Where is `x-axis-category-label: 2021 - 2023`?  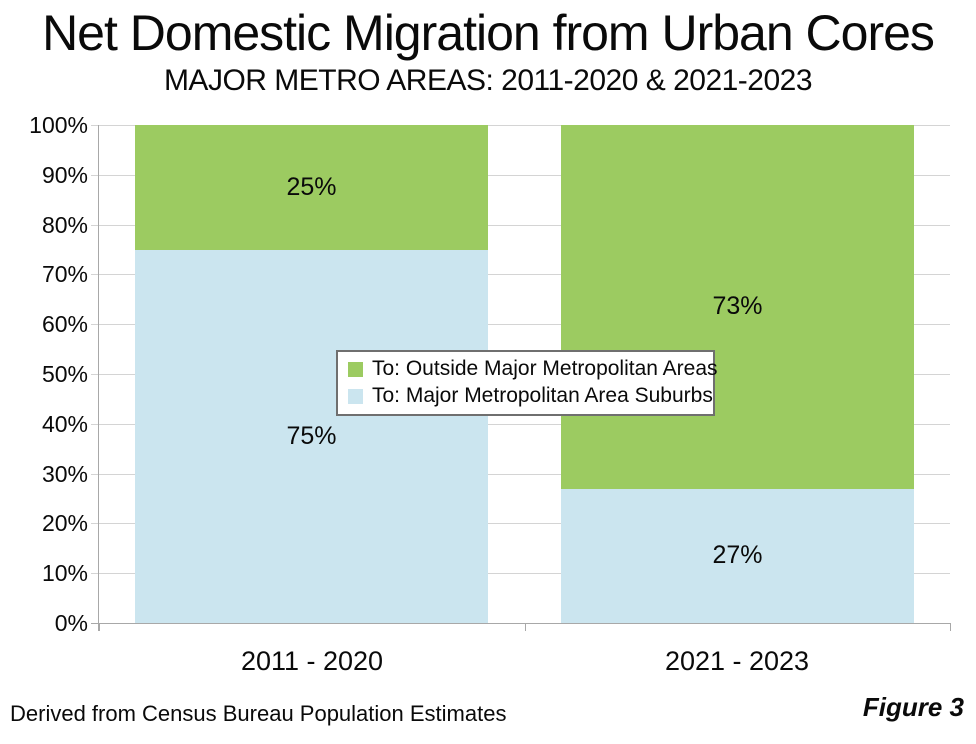
x-axis-category-label: 2021 - 2023 is located at coordinates (737, 661).